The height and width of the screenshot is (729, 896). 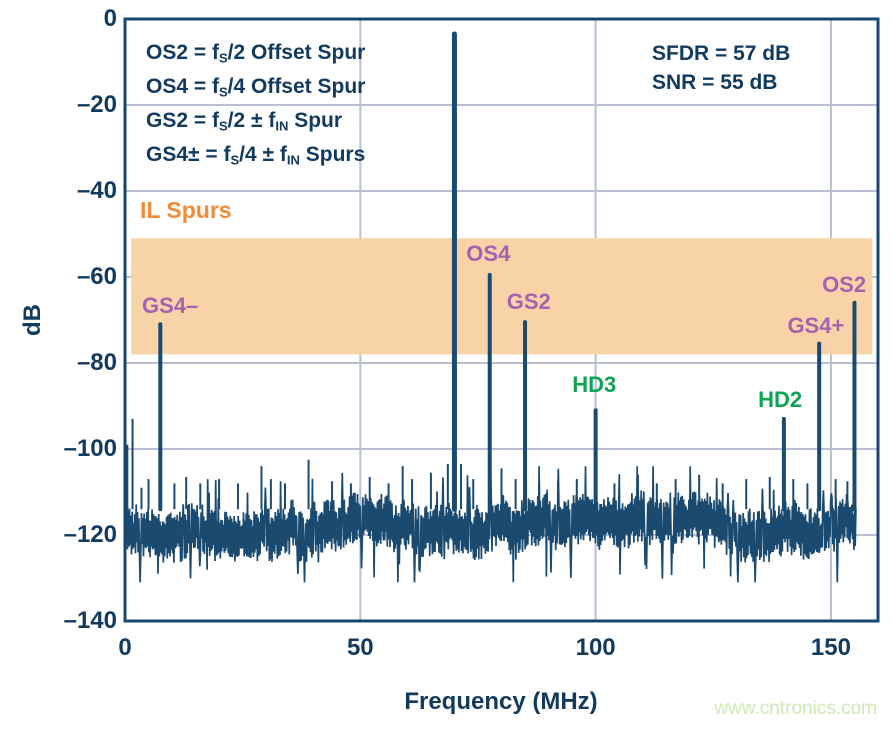 I want to click on spur-label-GS4-: GS4–, so click(x=170, y=306).